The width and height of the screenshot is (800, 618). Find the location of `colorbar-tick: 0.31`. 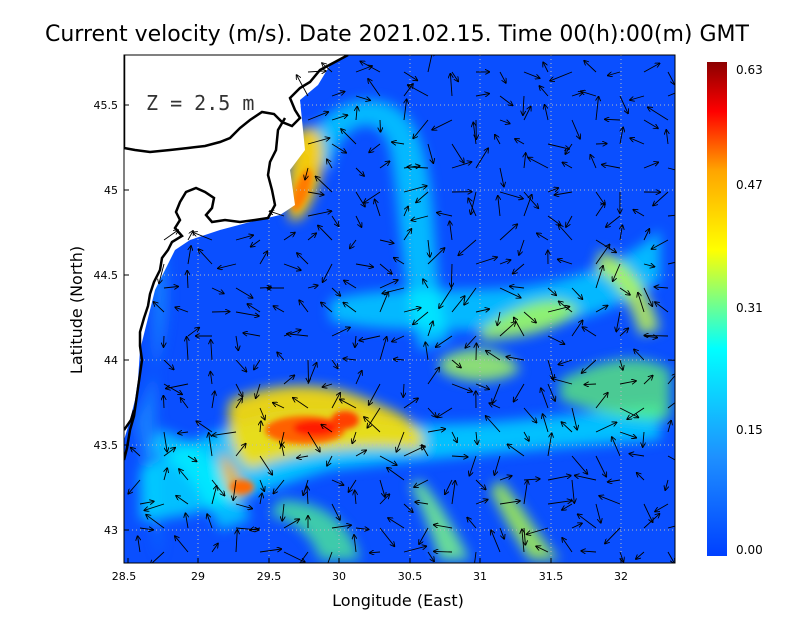

colorbar-tick: 0.31 is located at coordinates (749, 308).